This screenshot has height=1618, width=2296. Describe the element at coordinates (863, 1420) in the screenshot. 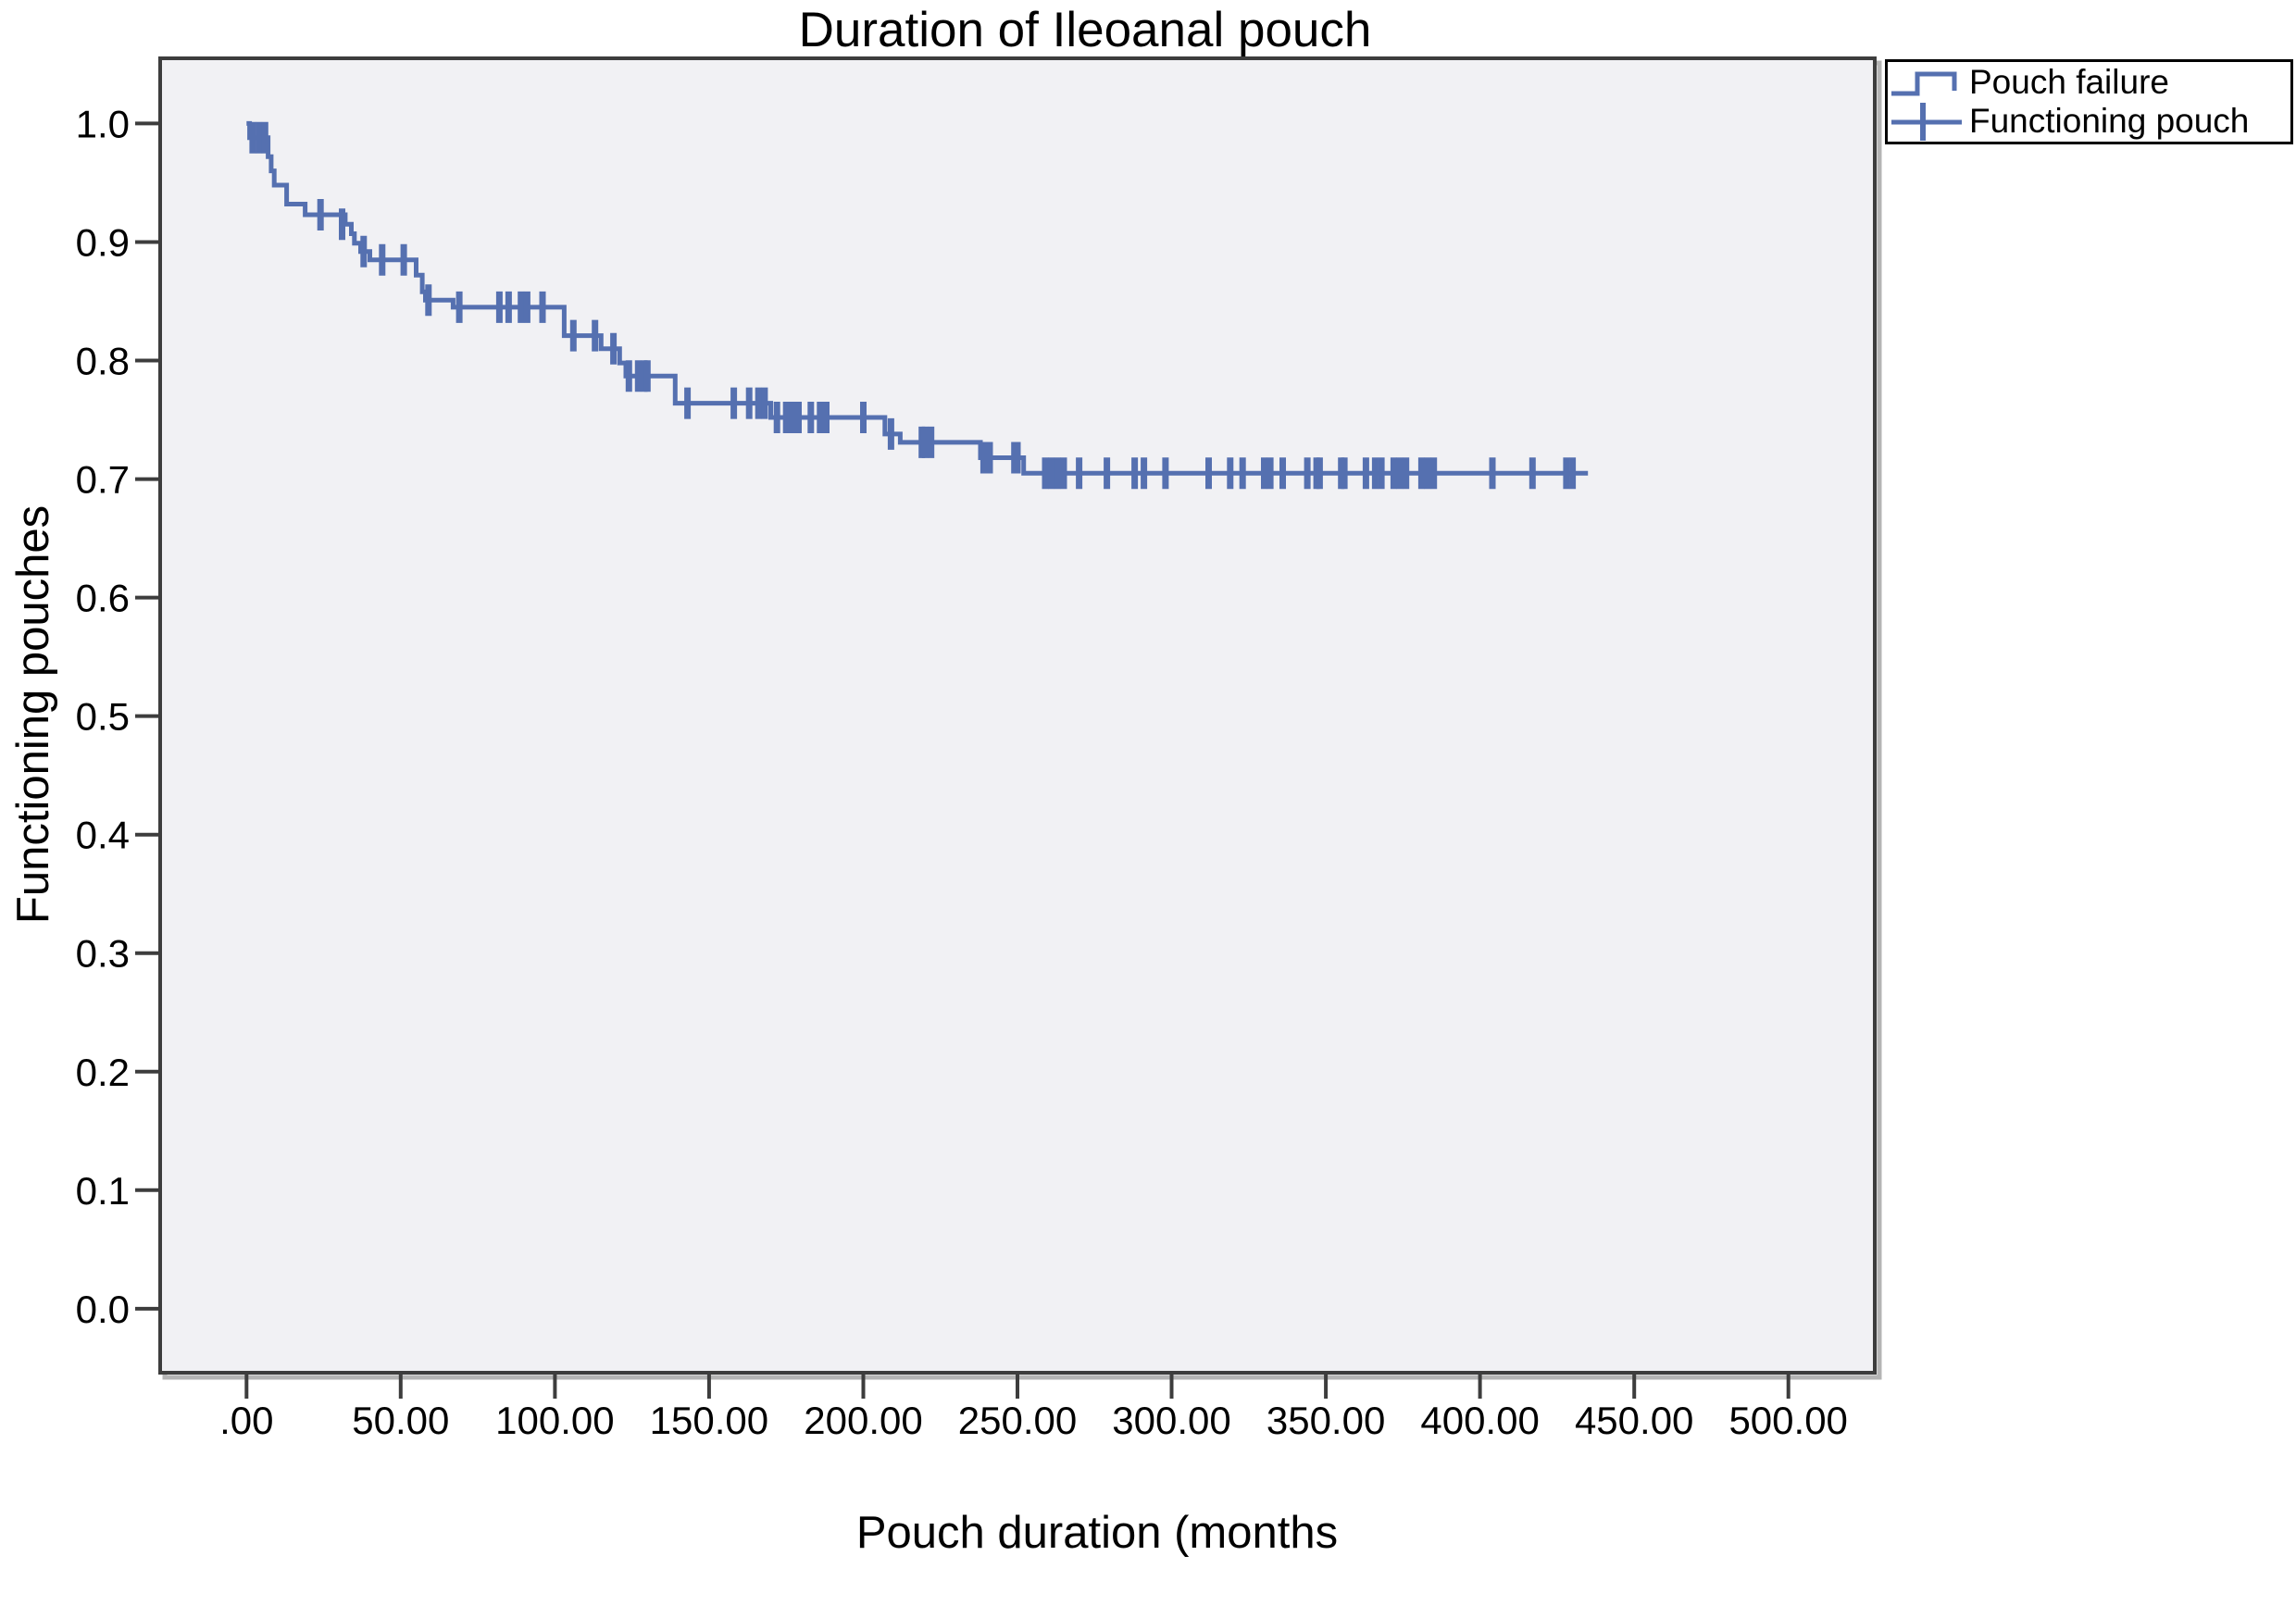

I see `x-tick-label: 200.00` at that location.